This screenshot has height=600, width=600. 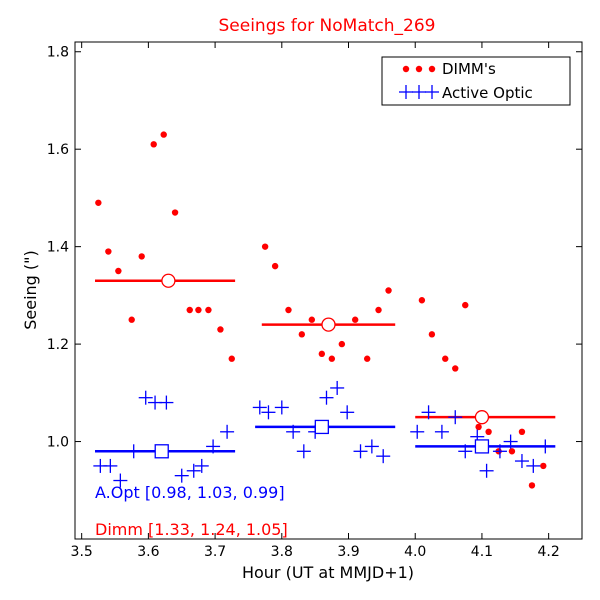 I want to click on y-tick-label: 1.6, so click(x=58, y=150).